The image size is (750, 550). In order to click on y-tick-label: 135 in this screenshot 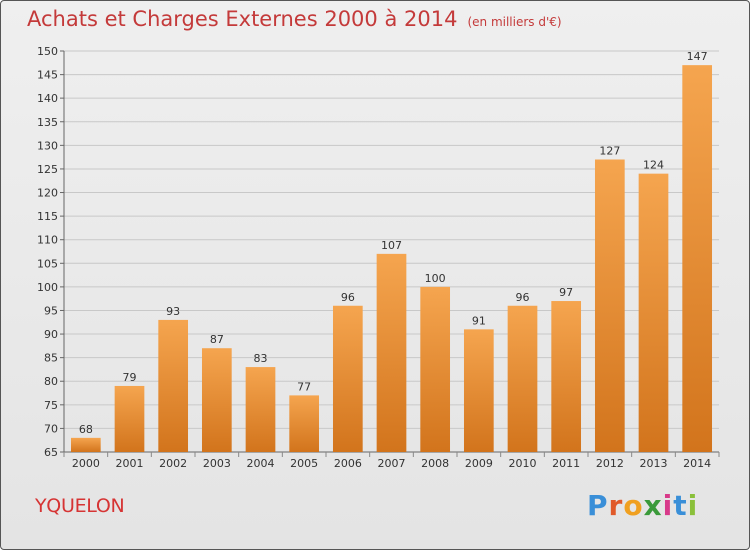, I will do `click(47, 122)`.